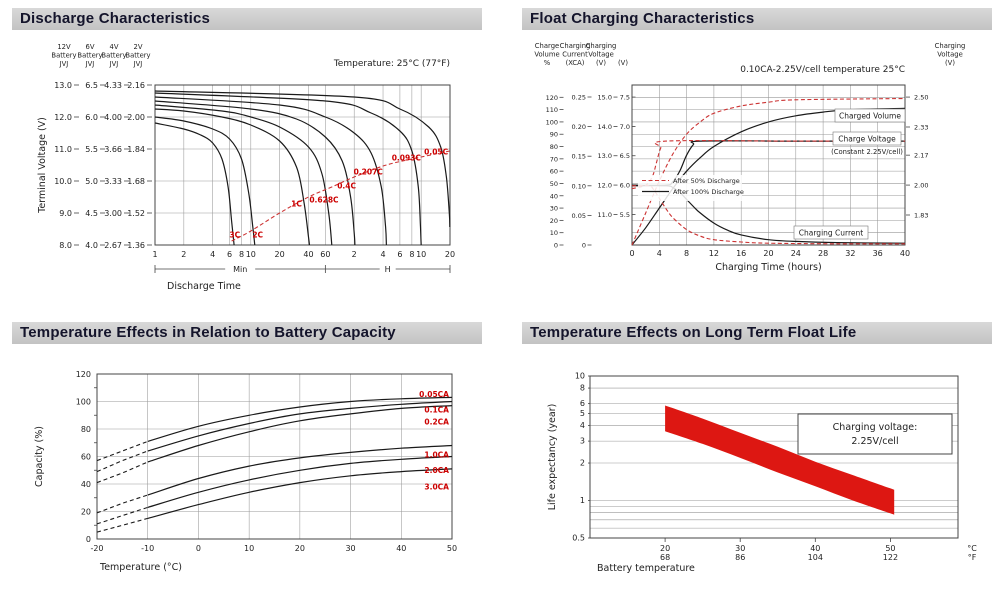 This screenshot has width=1000, height=598. What do you see at coordinates (582, 500) in the screenshot?
I see `svg-text: 1` at bounding box center [582, 500].